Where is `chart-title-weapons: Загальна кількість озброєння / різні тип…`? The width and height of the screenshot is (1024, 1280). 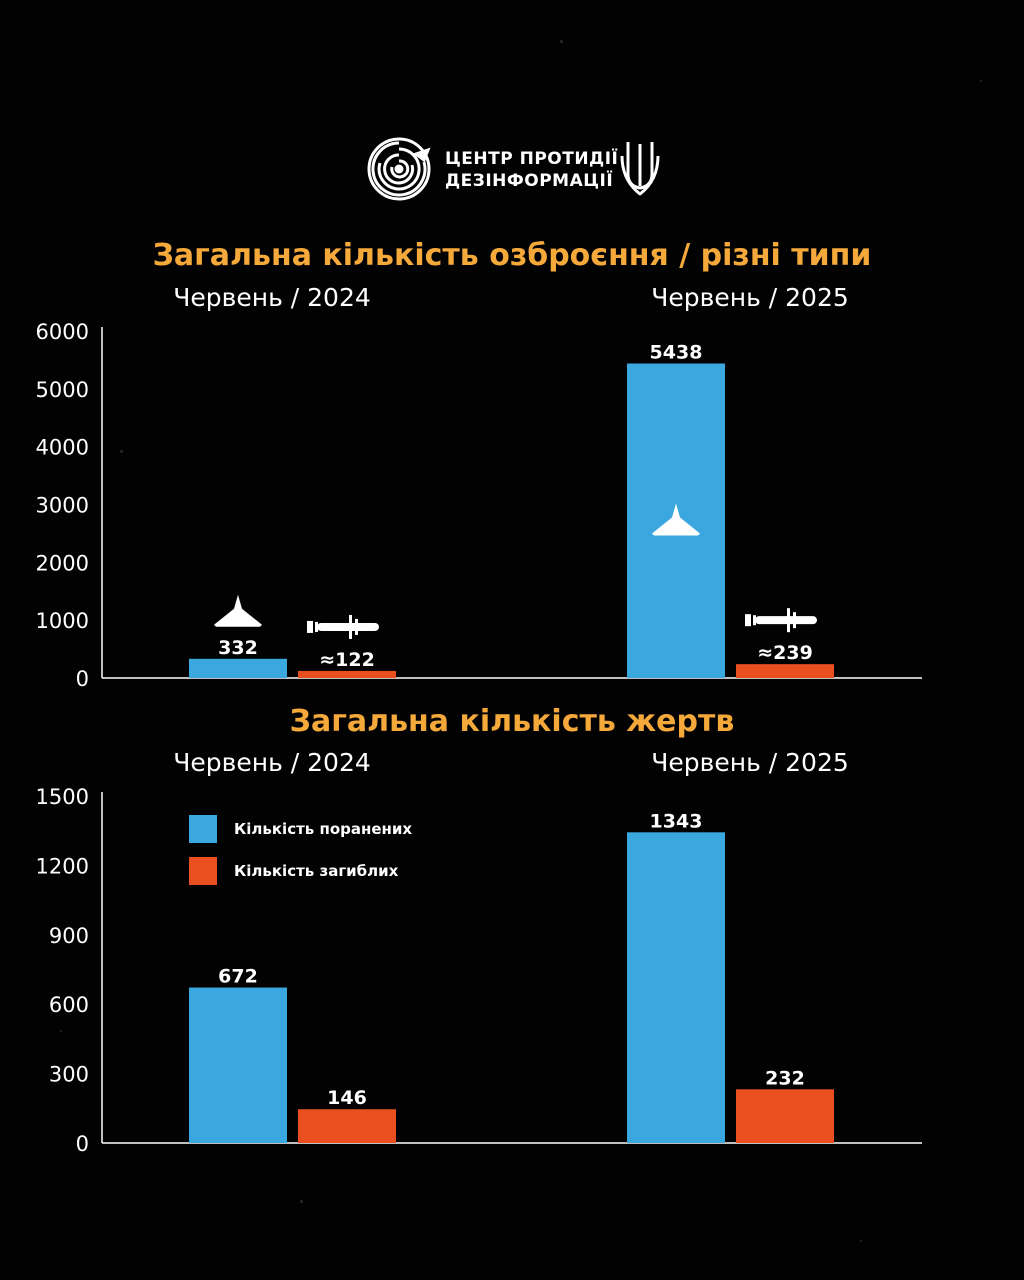 chart-title-weapons: Загальна кількість озброєння / різні тип… is located at coordinates (512, 255).